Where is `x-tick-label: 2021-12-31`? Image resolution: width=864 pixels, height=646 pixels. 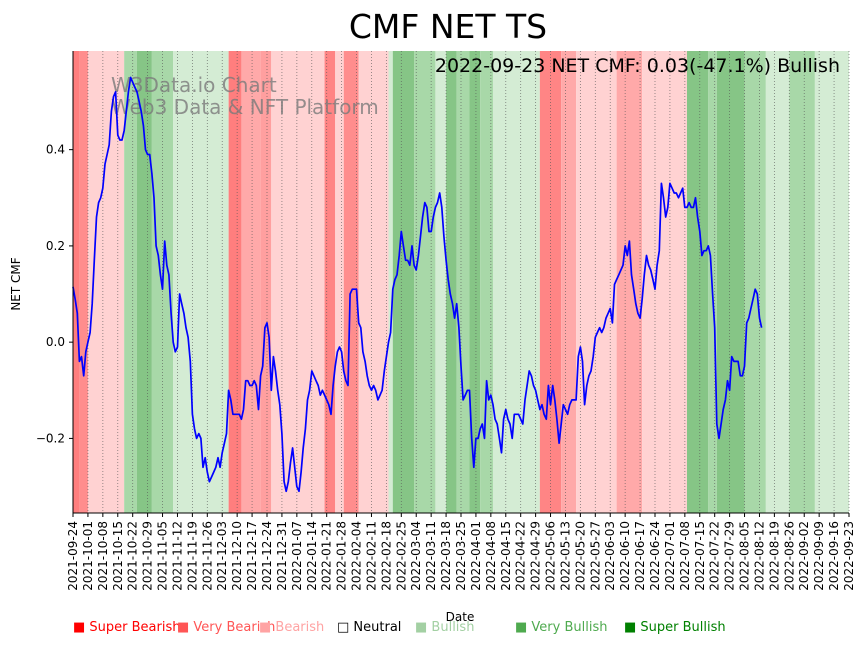
x-tick-label: 2021-12-31 is located at coordinates (282, 556).